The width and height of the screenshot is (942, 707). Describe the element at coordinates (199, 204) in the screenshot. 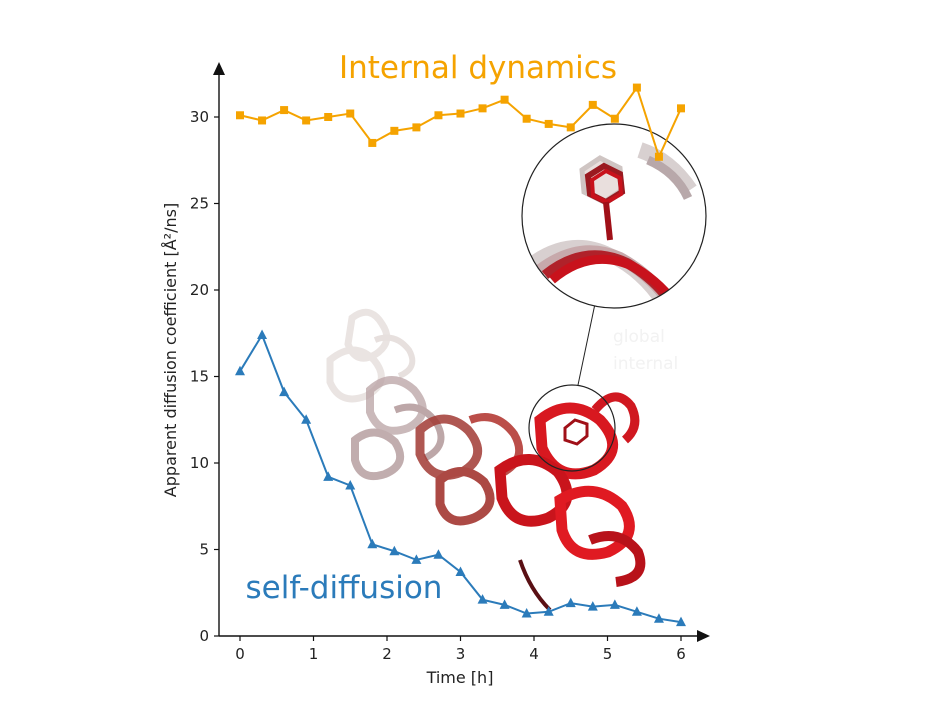

I see `y-tick-label: 25` at that location.